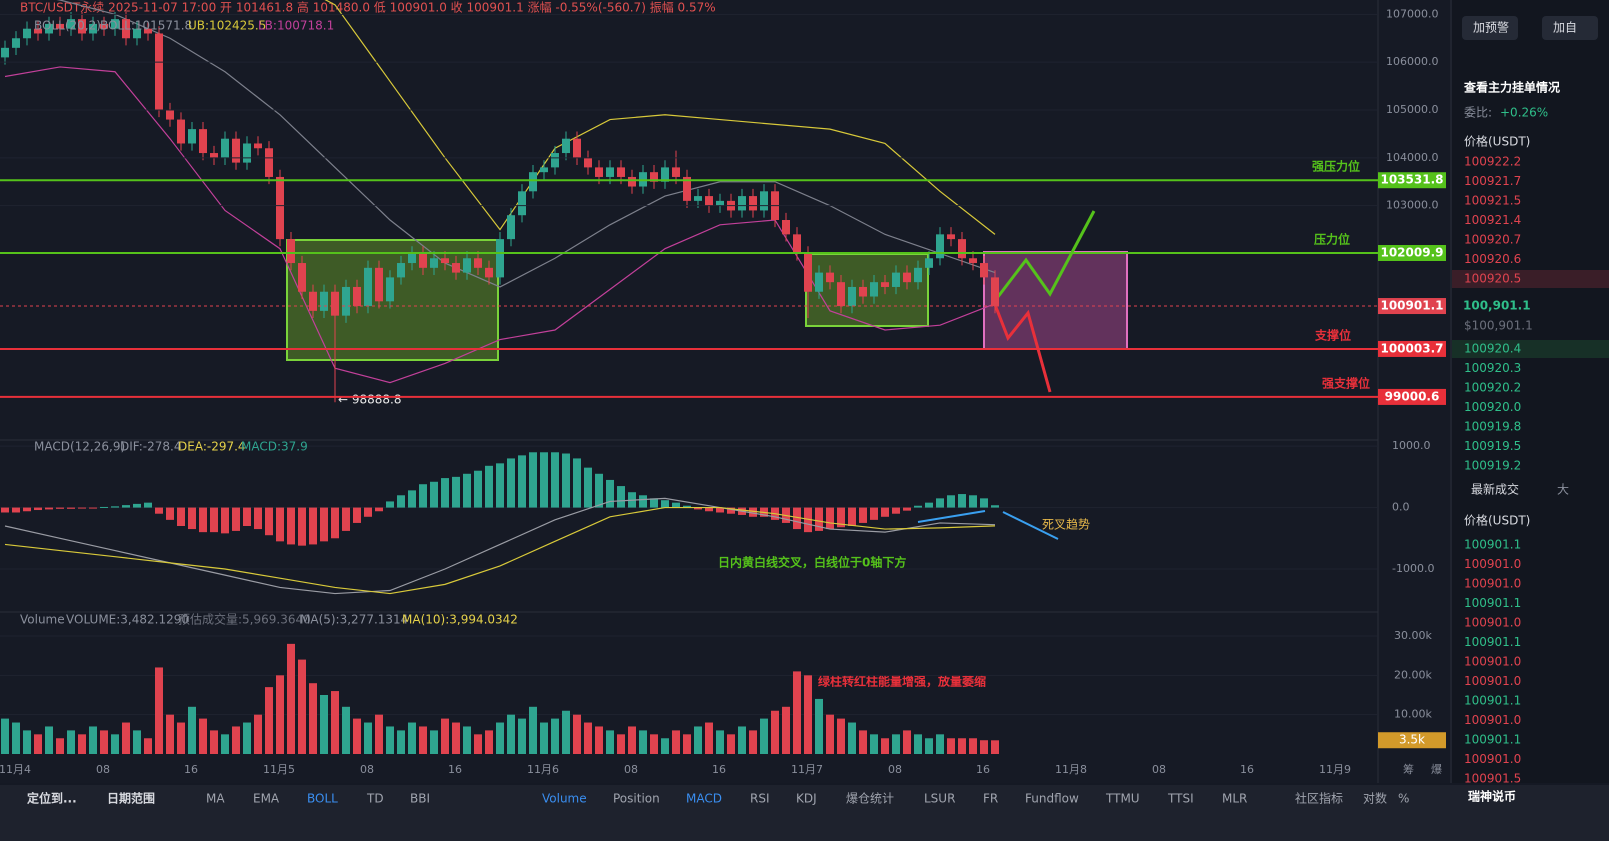 This screenshot has height=841, width=1609. I want to click on toolbar-button: 日期范围, so click(131, 798).